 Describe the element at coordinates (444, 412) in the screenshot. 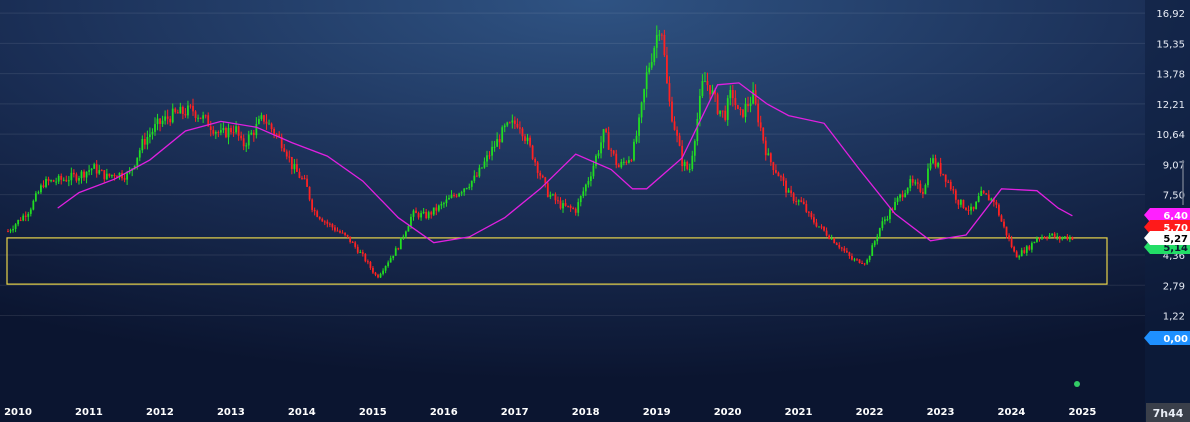

I see `x-tick-label: 2016` at that location.